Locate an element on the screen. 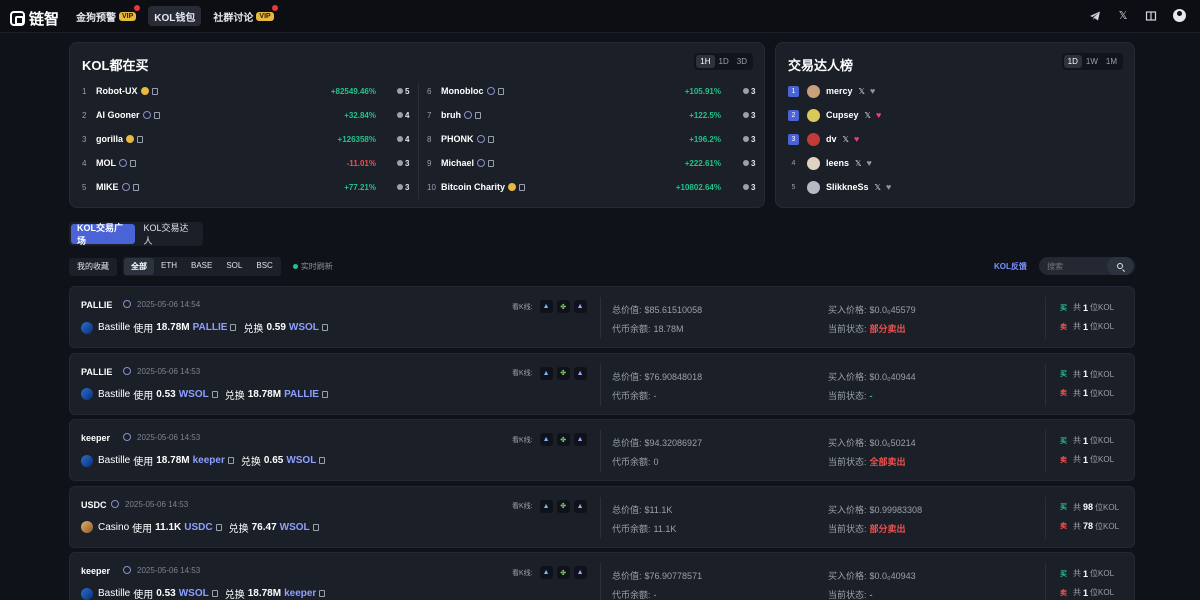  search-input is located at coordinates (1073, 266).